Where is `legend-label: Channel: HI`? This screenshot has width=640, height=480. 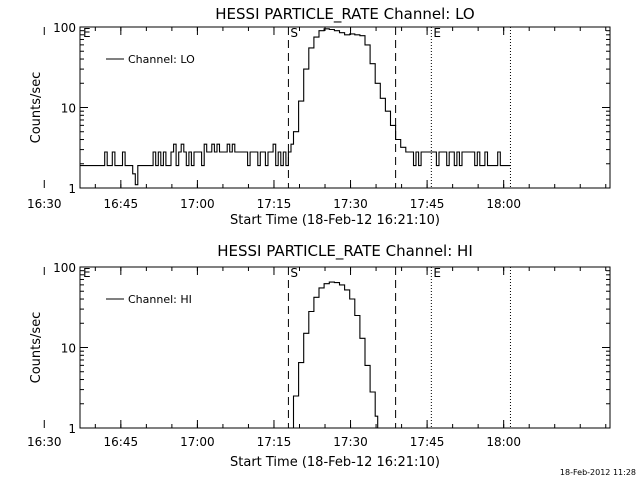 legend-label: Channel: HI is located at coordinates (160, 299).